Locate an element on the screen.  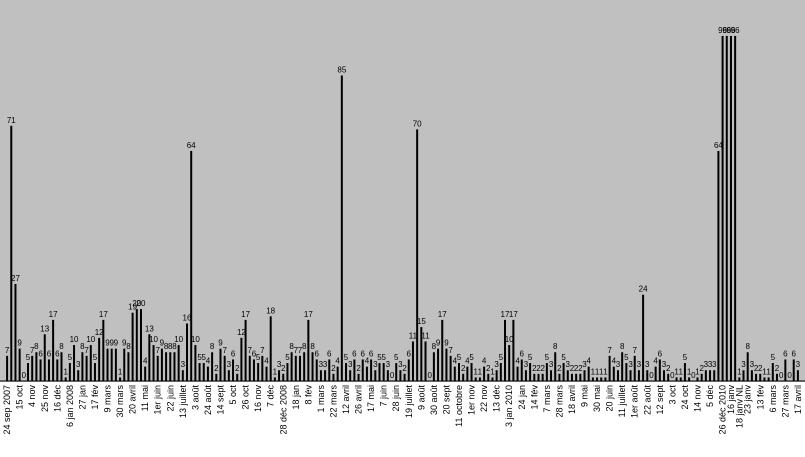
x-tick-label: 17 mai is located at coordinates (371, 398).